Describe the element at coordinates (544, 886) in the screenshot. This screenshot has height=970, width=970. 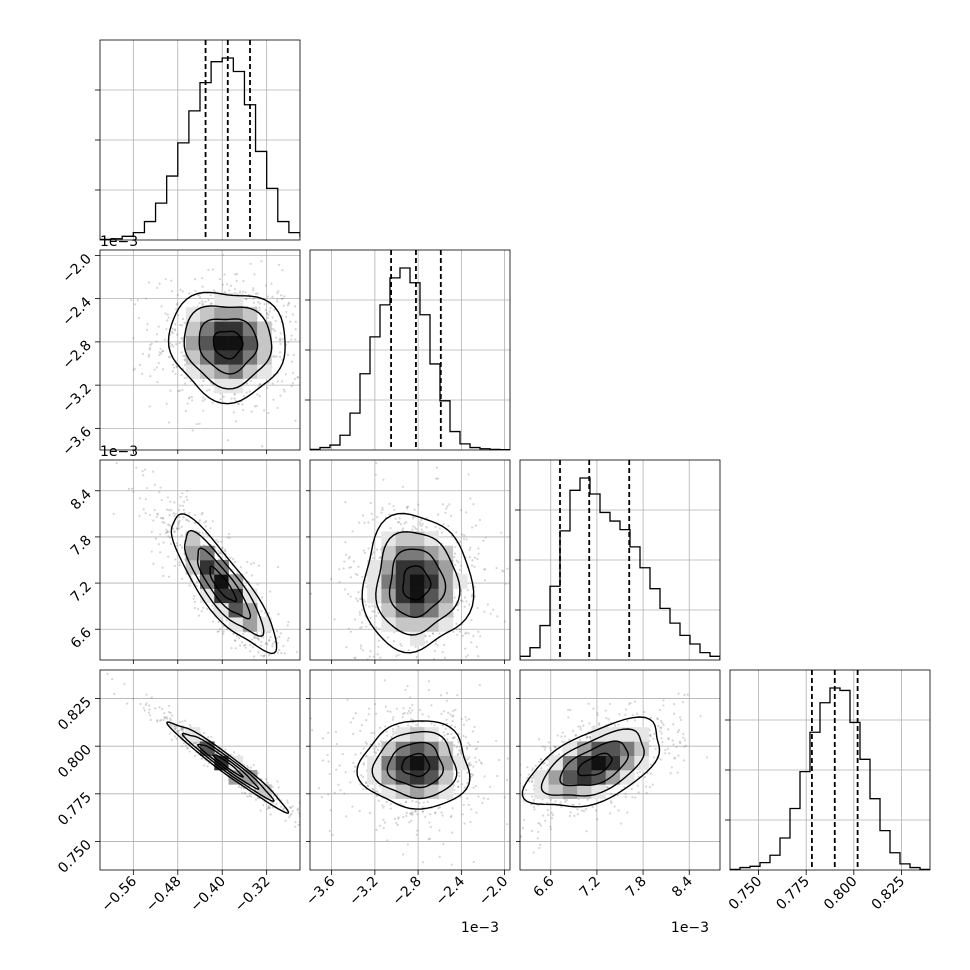
I see `x-tick-label: 6.6` at that location.